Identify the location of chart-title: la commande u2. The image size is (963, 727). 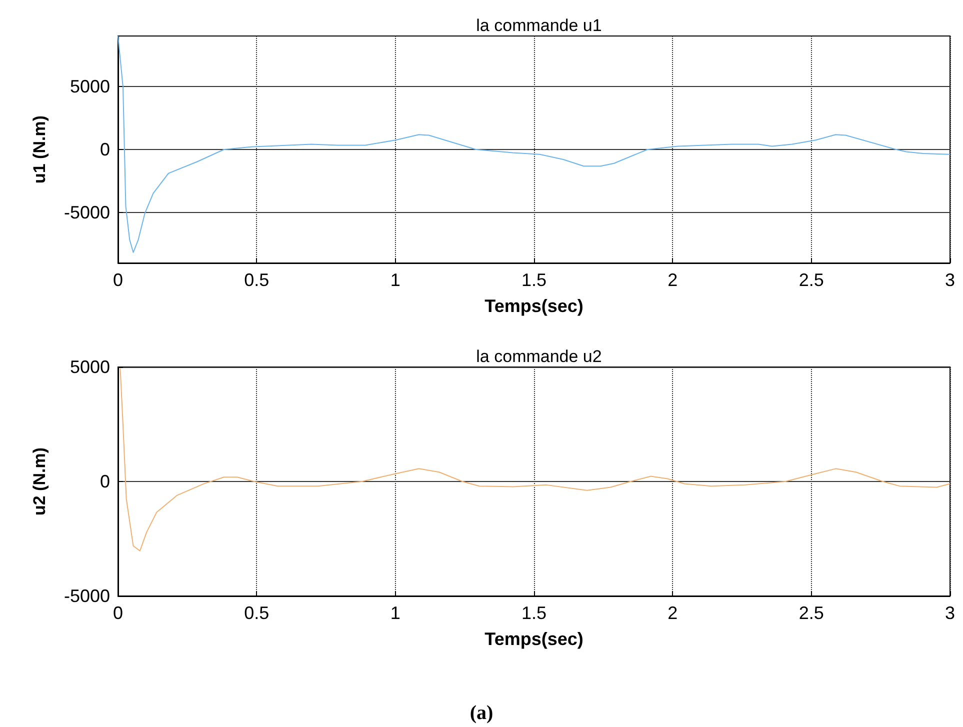
(539, 356).